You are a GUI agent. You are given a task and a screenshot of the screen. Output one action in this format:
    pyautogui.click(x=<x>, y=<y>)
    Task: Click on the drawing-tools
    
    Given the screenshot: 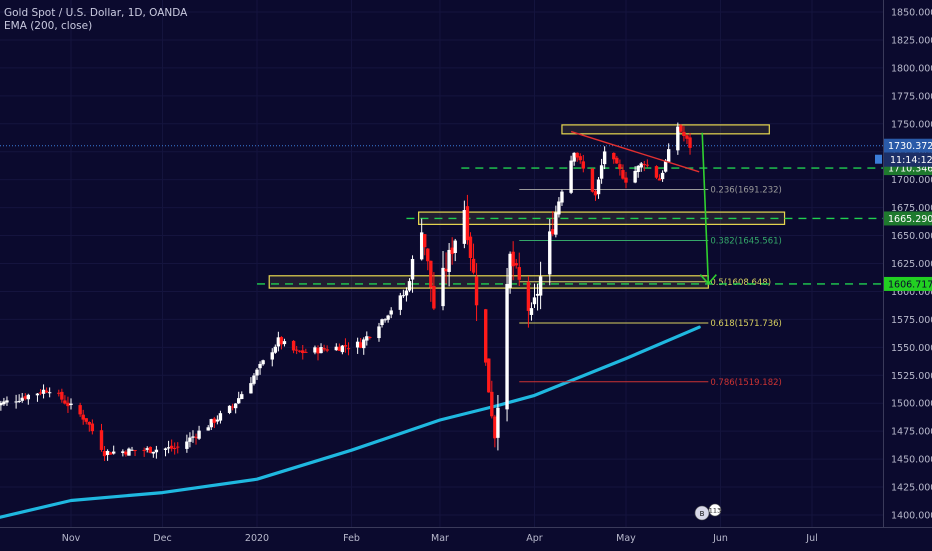 What is the action you would take?
    pyautogui.click(x=643, y=207)
    